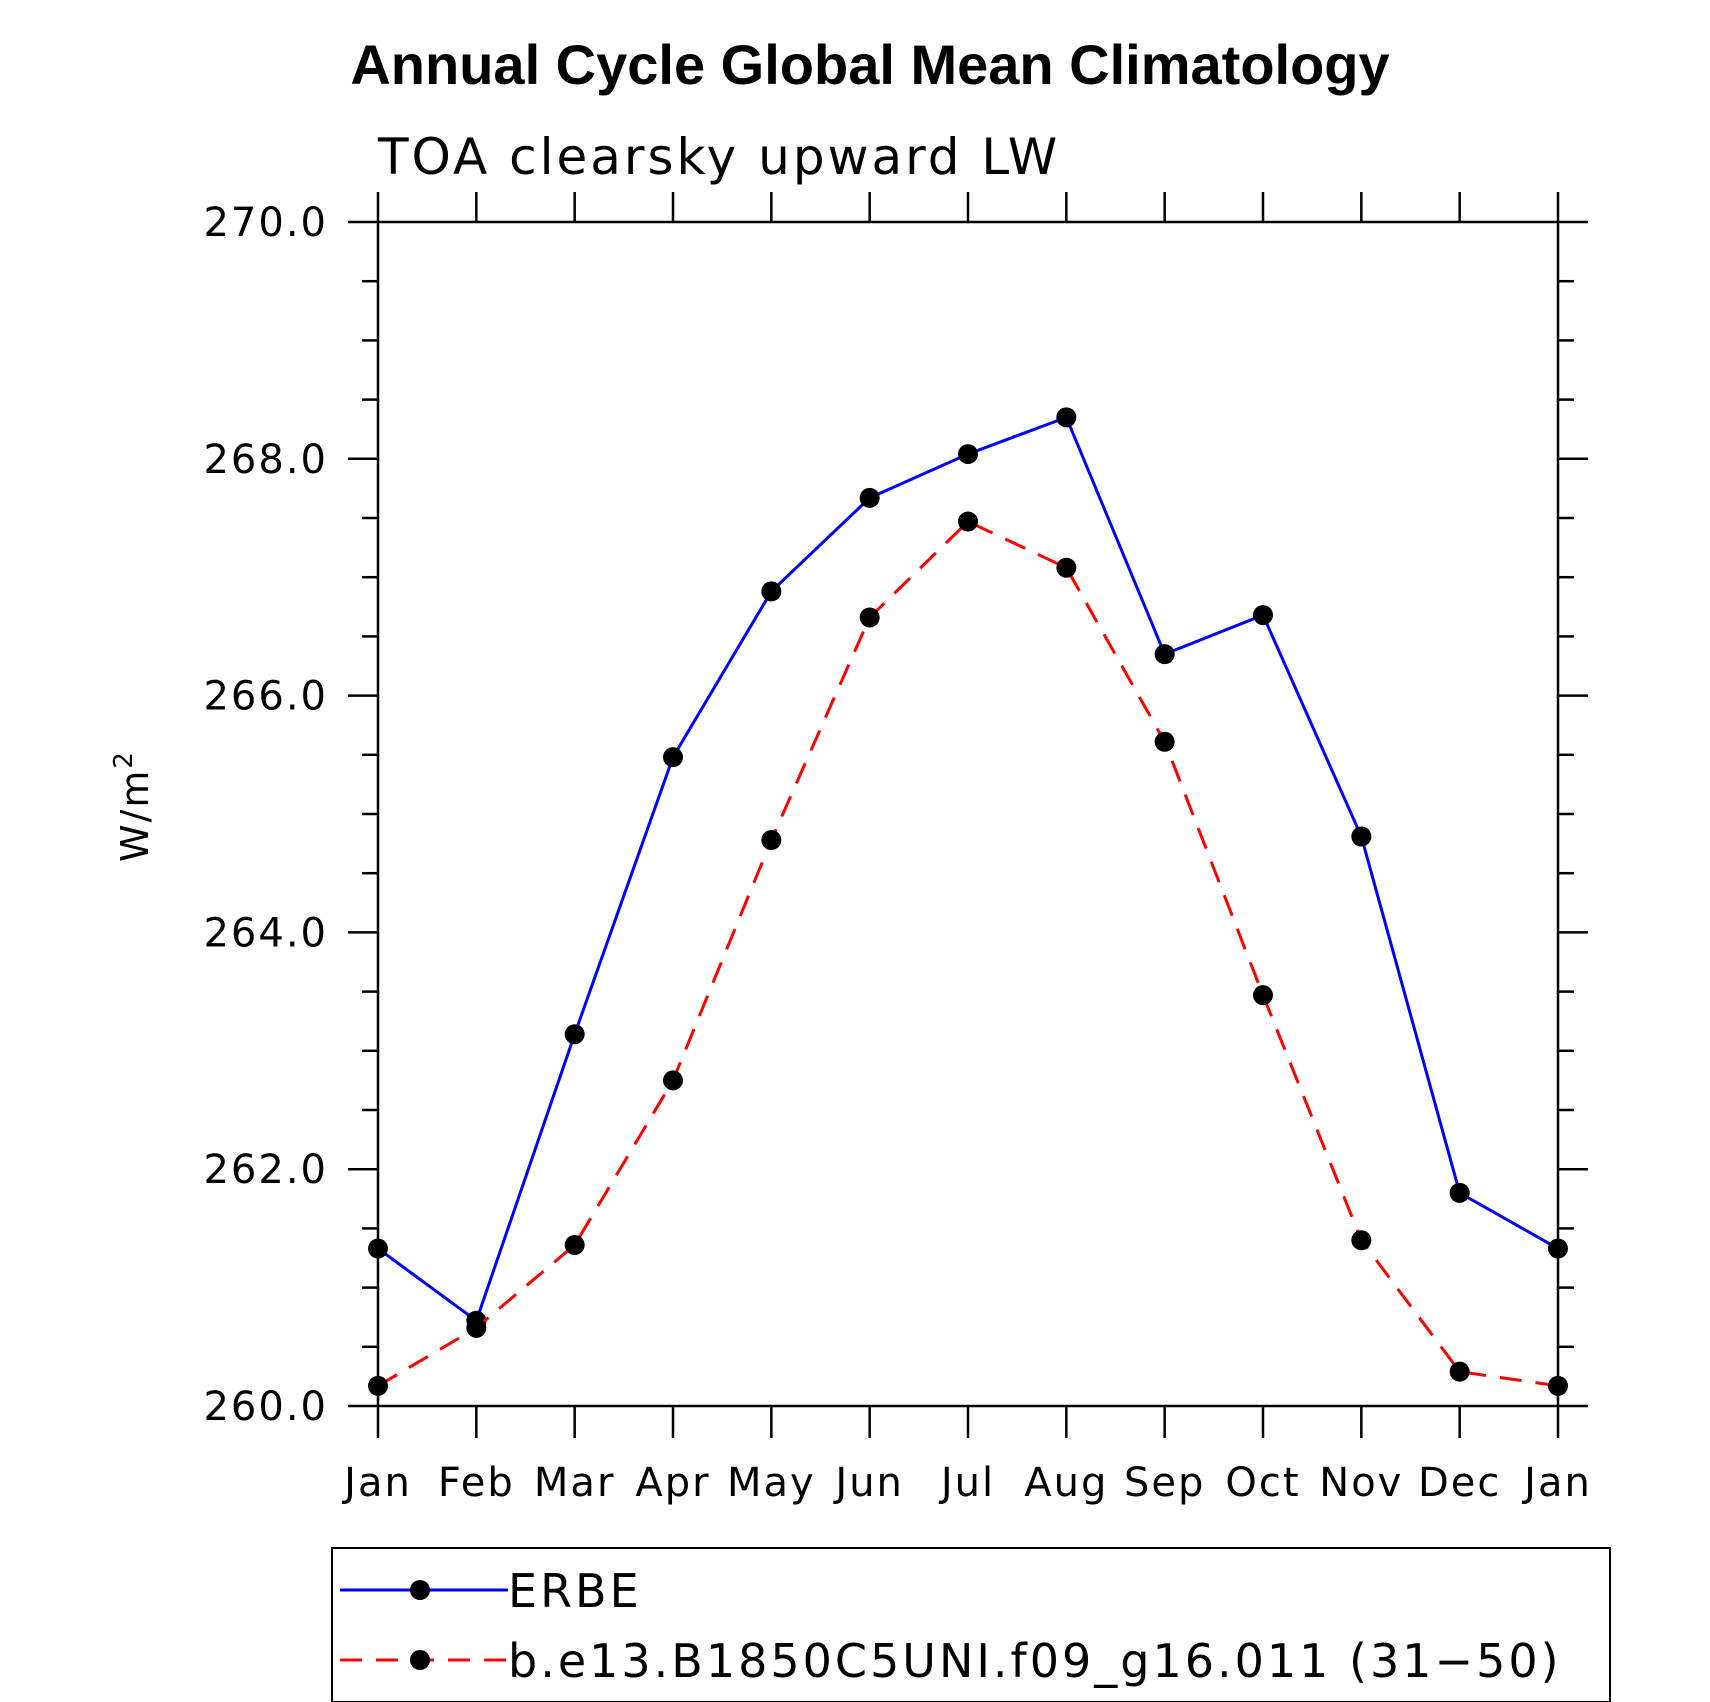 This screenshot has height=1702, width=1710. I want to click on y-axis-label-superscript: 2, so click(124, 759).